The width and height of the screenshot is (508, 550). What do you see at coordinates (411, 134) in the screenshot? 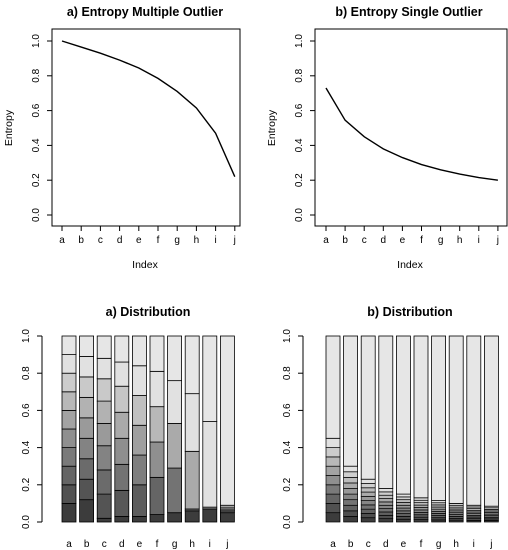
I see `line-series` at bounding box center [411, 134].